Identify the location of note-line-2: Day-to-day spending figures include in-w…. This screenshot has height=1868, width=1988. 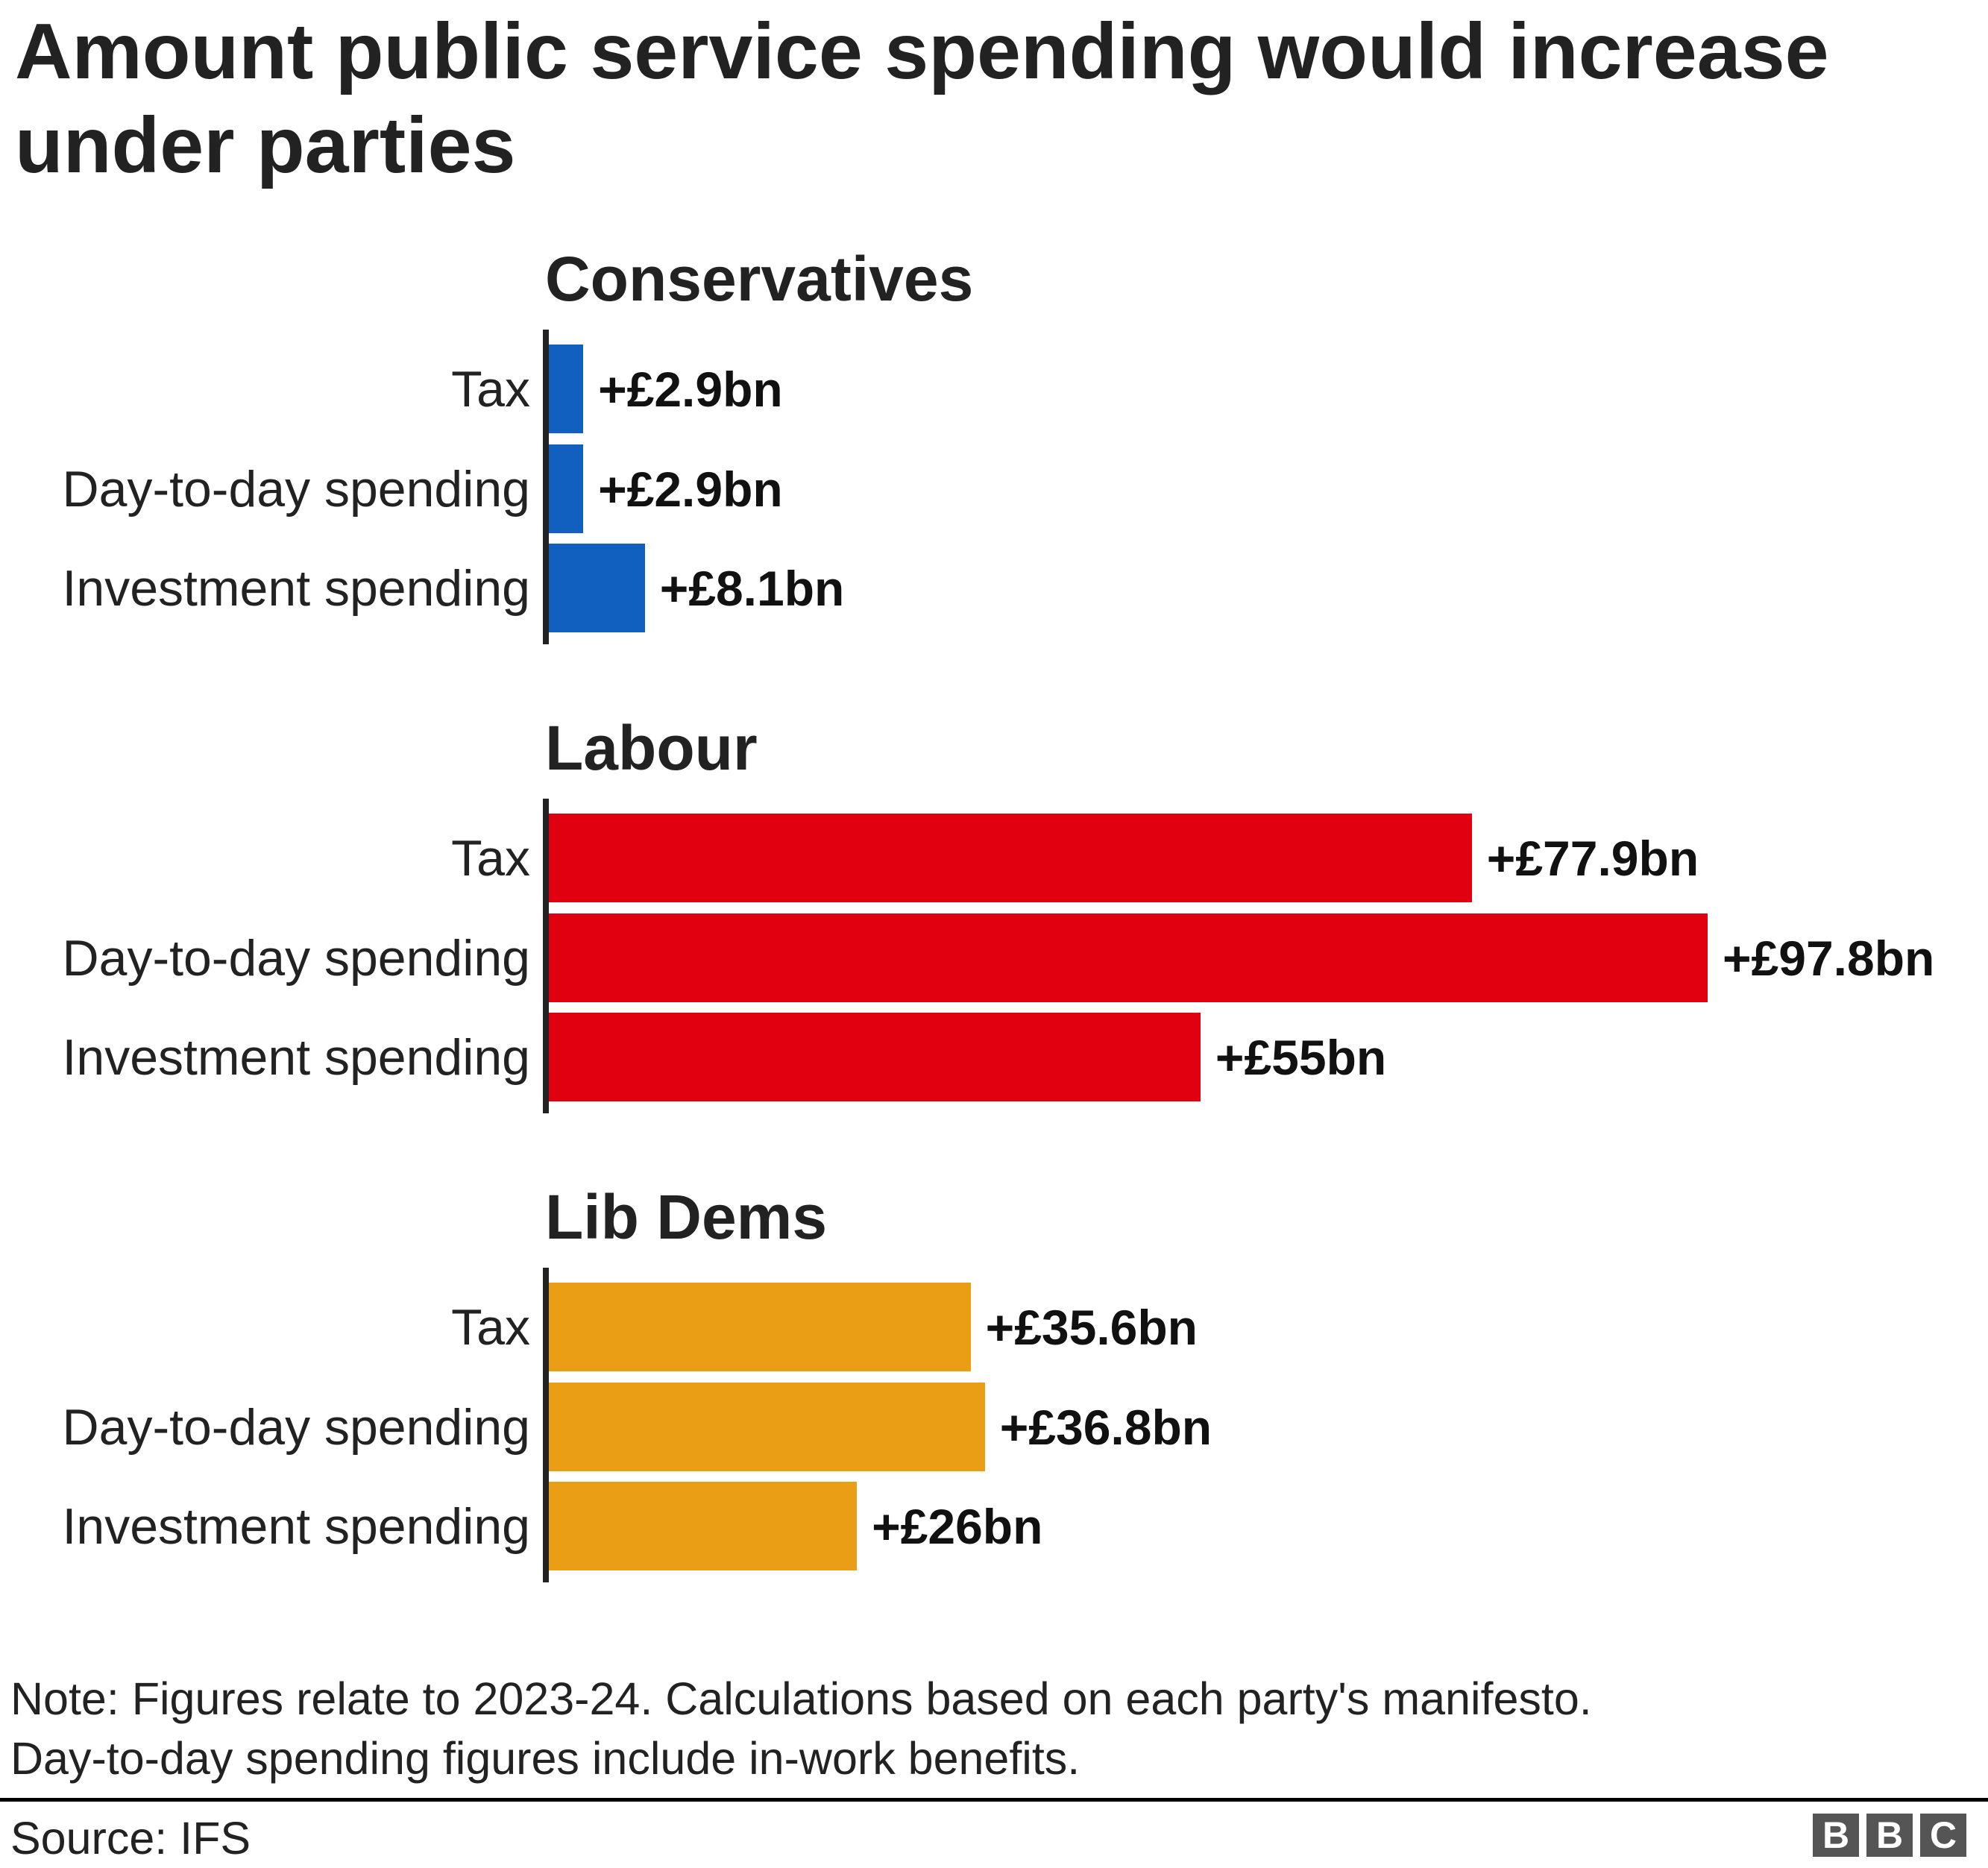
(545, 1759).